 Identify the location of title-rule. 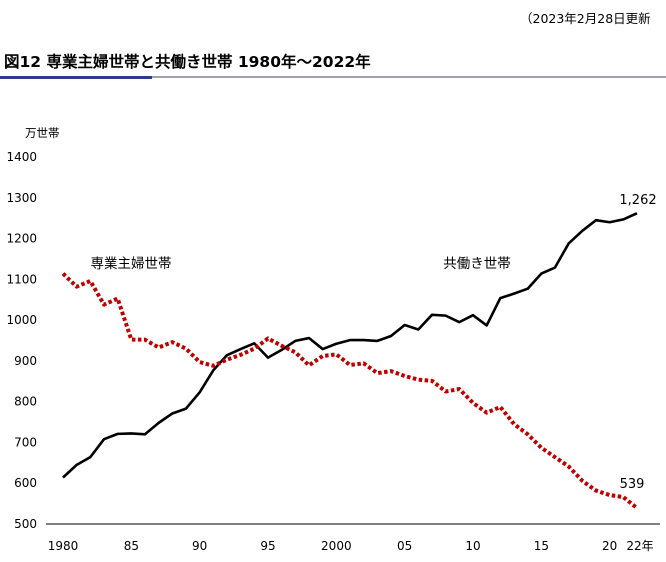
(333, 77).